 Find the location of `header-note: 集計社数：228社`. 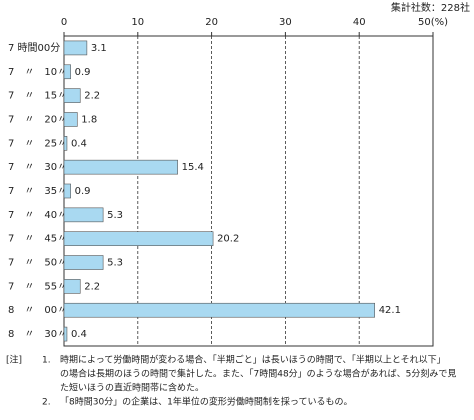

header-note: 集計社数：228社 is located at coordinates (430, 7).